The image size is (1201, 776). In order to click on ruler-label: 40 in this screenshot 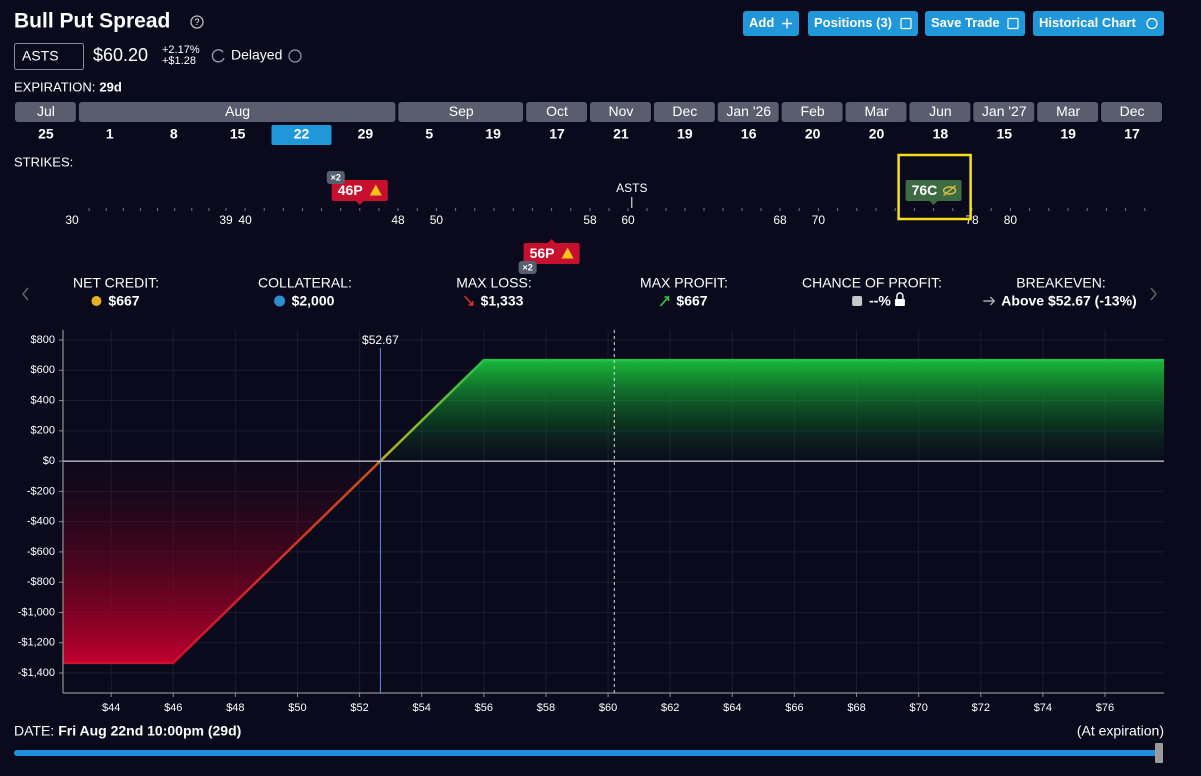, I will do `click(245, 220)`.